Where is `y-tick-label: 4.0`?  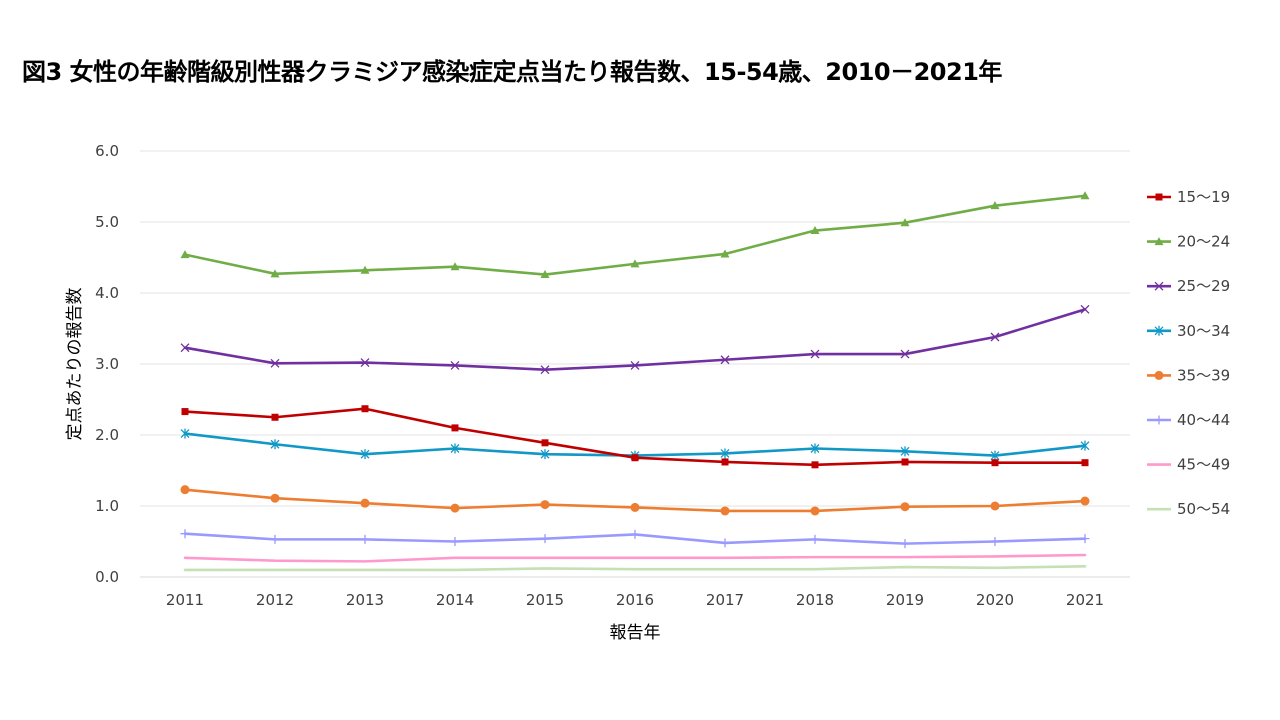 y-tick-label: 4.0 is located at coordinates (107, 293).